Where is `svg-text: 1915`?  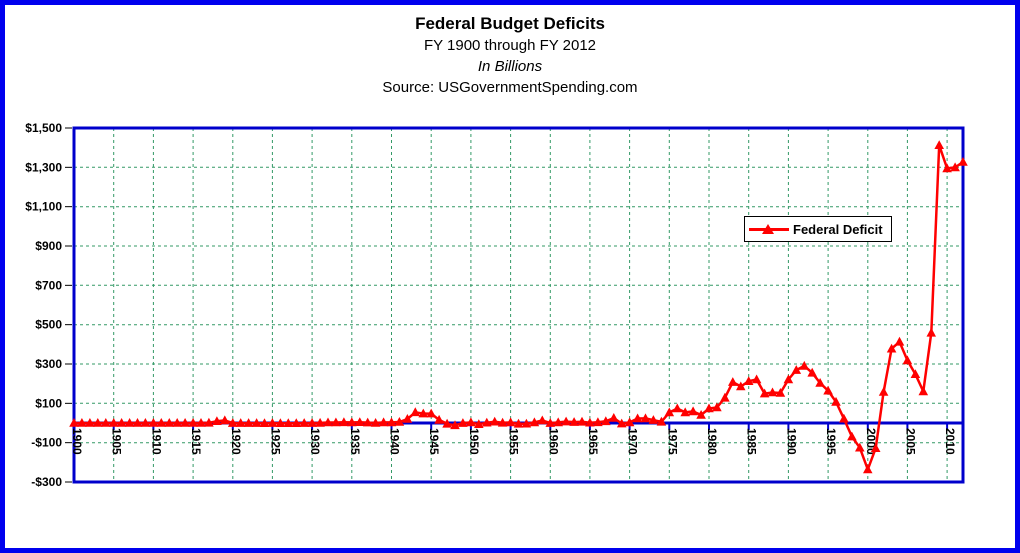
svg-text: 1915 is located at coordinates (196, 441).